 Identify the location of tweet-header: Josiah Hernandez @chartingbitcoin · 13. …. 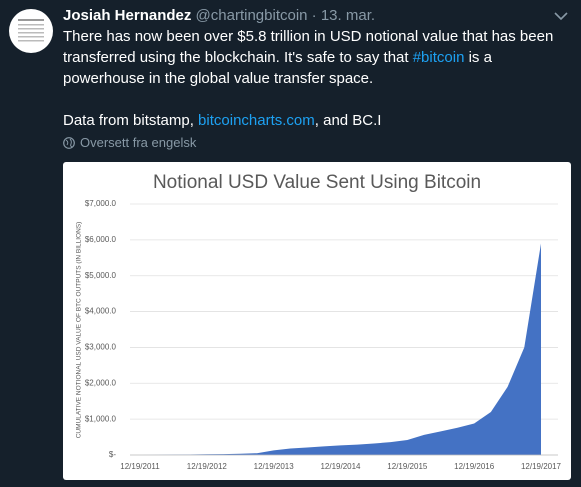
(219, 15).